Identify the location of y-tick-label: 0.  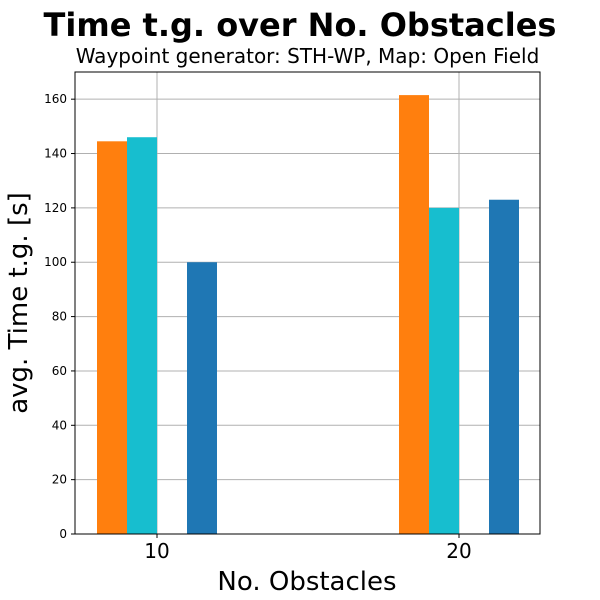
(63, 534).